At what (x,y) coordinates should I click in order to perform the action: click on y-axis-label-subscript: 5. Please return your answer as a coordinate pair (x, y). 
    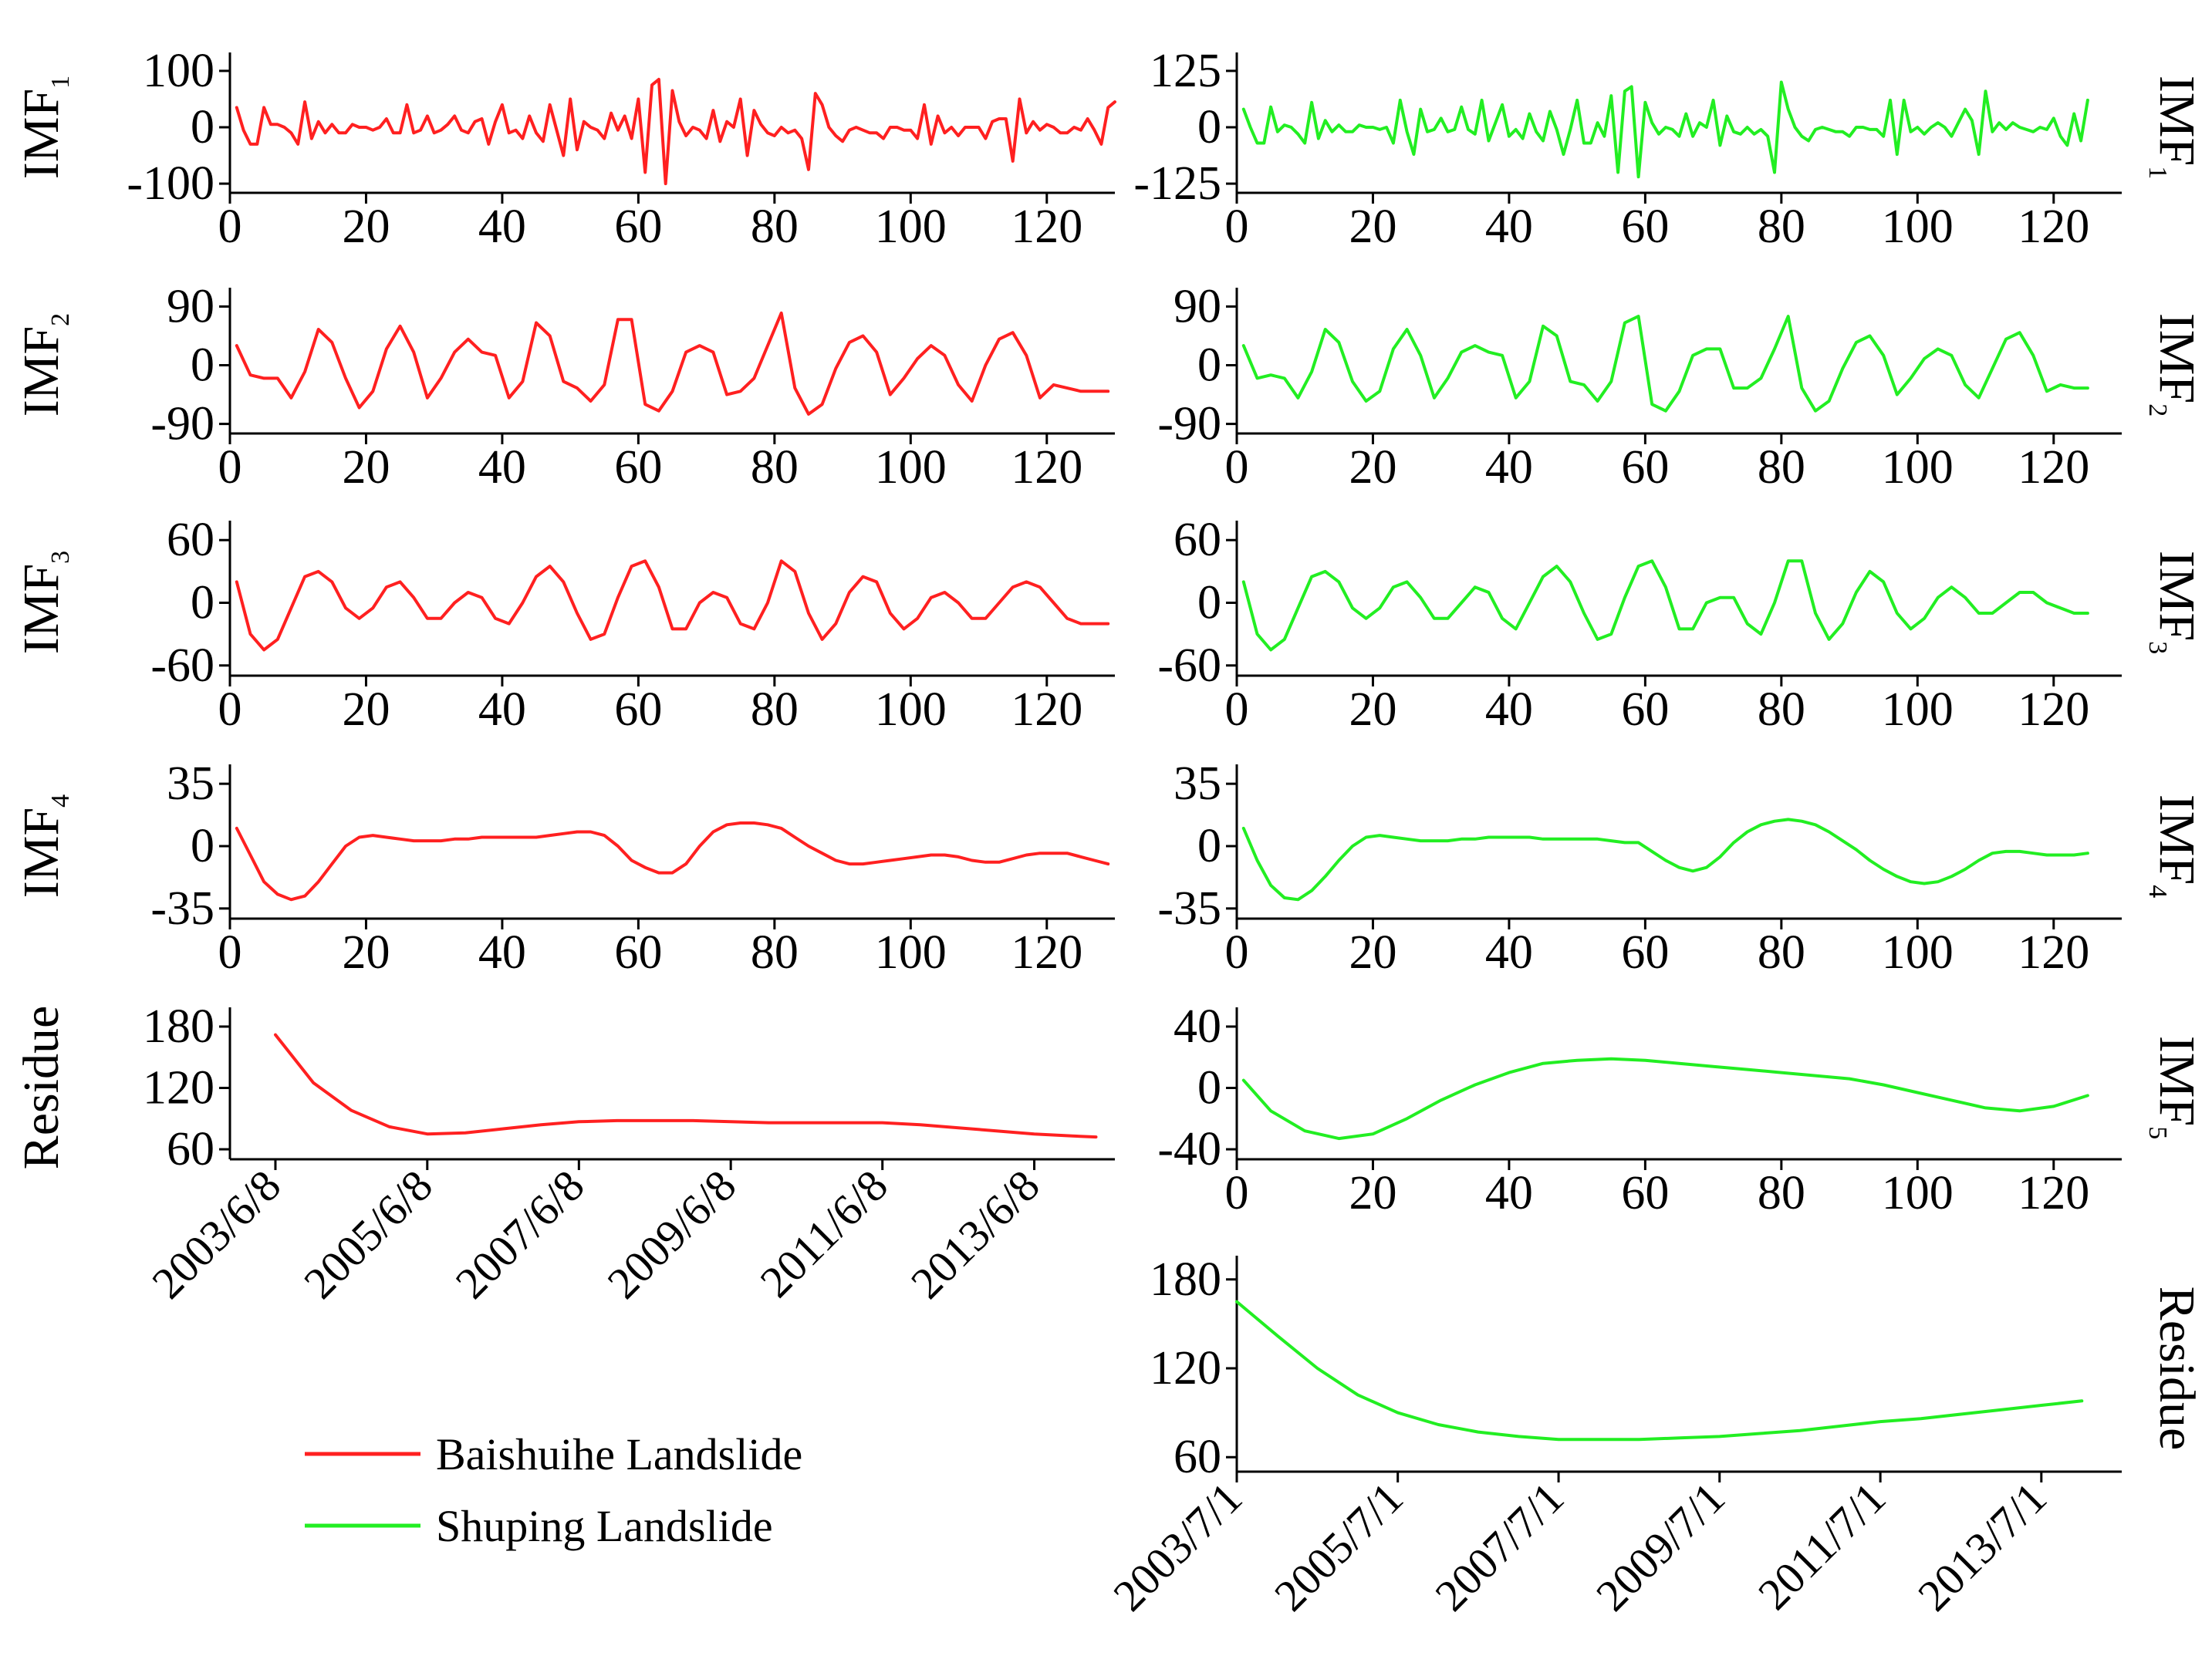
    Looking at the image, I should click on (2157, 1132).